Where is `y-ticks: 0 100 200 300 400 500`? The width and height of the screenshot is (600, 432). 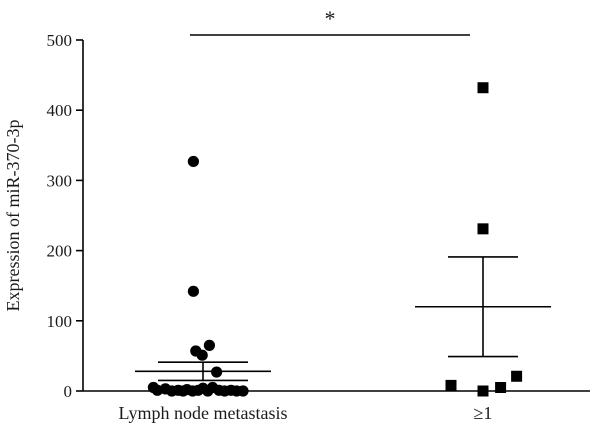 y-ticks: 0 100 200 300 400 500 is located at coordinates (65, 216).